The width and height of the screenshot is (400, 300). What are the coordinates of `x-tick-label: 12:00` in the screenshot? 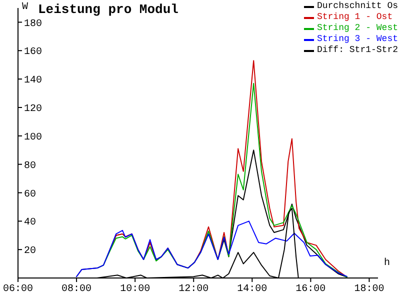 It's located at (193, 290).